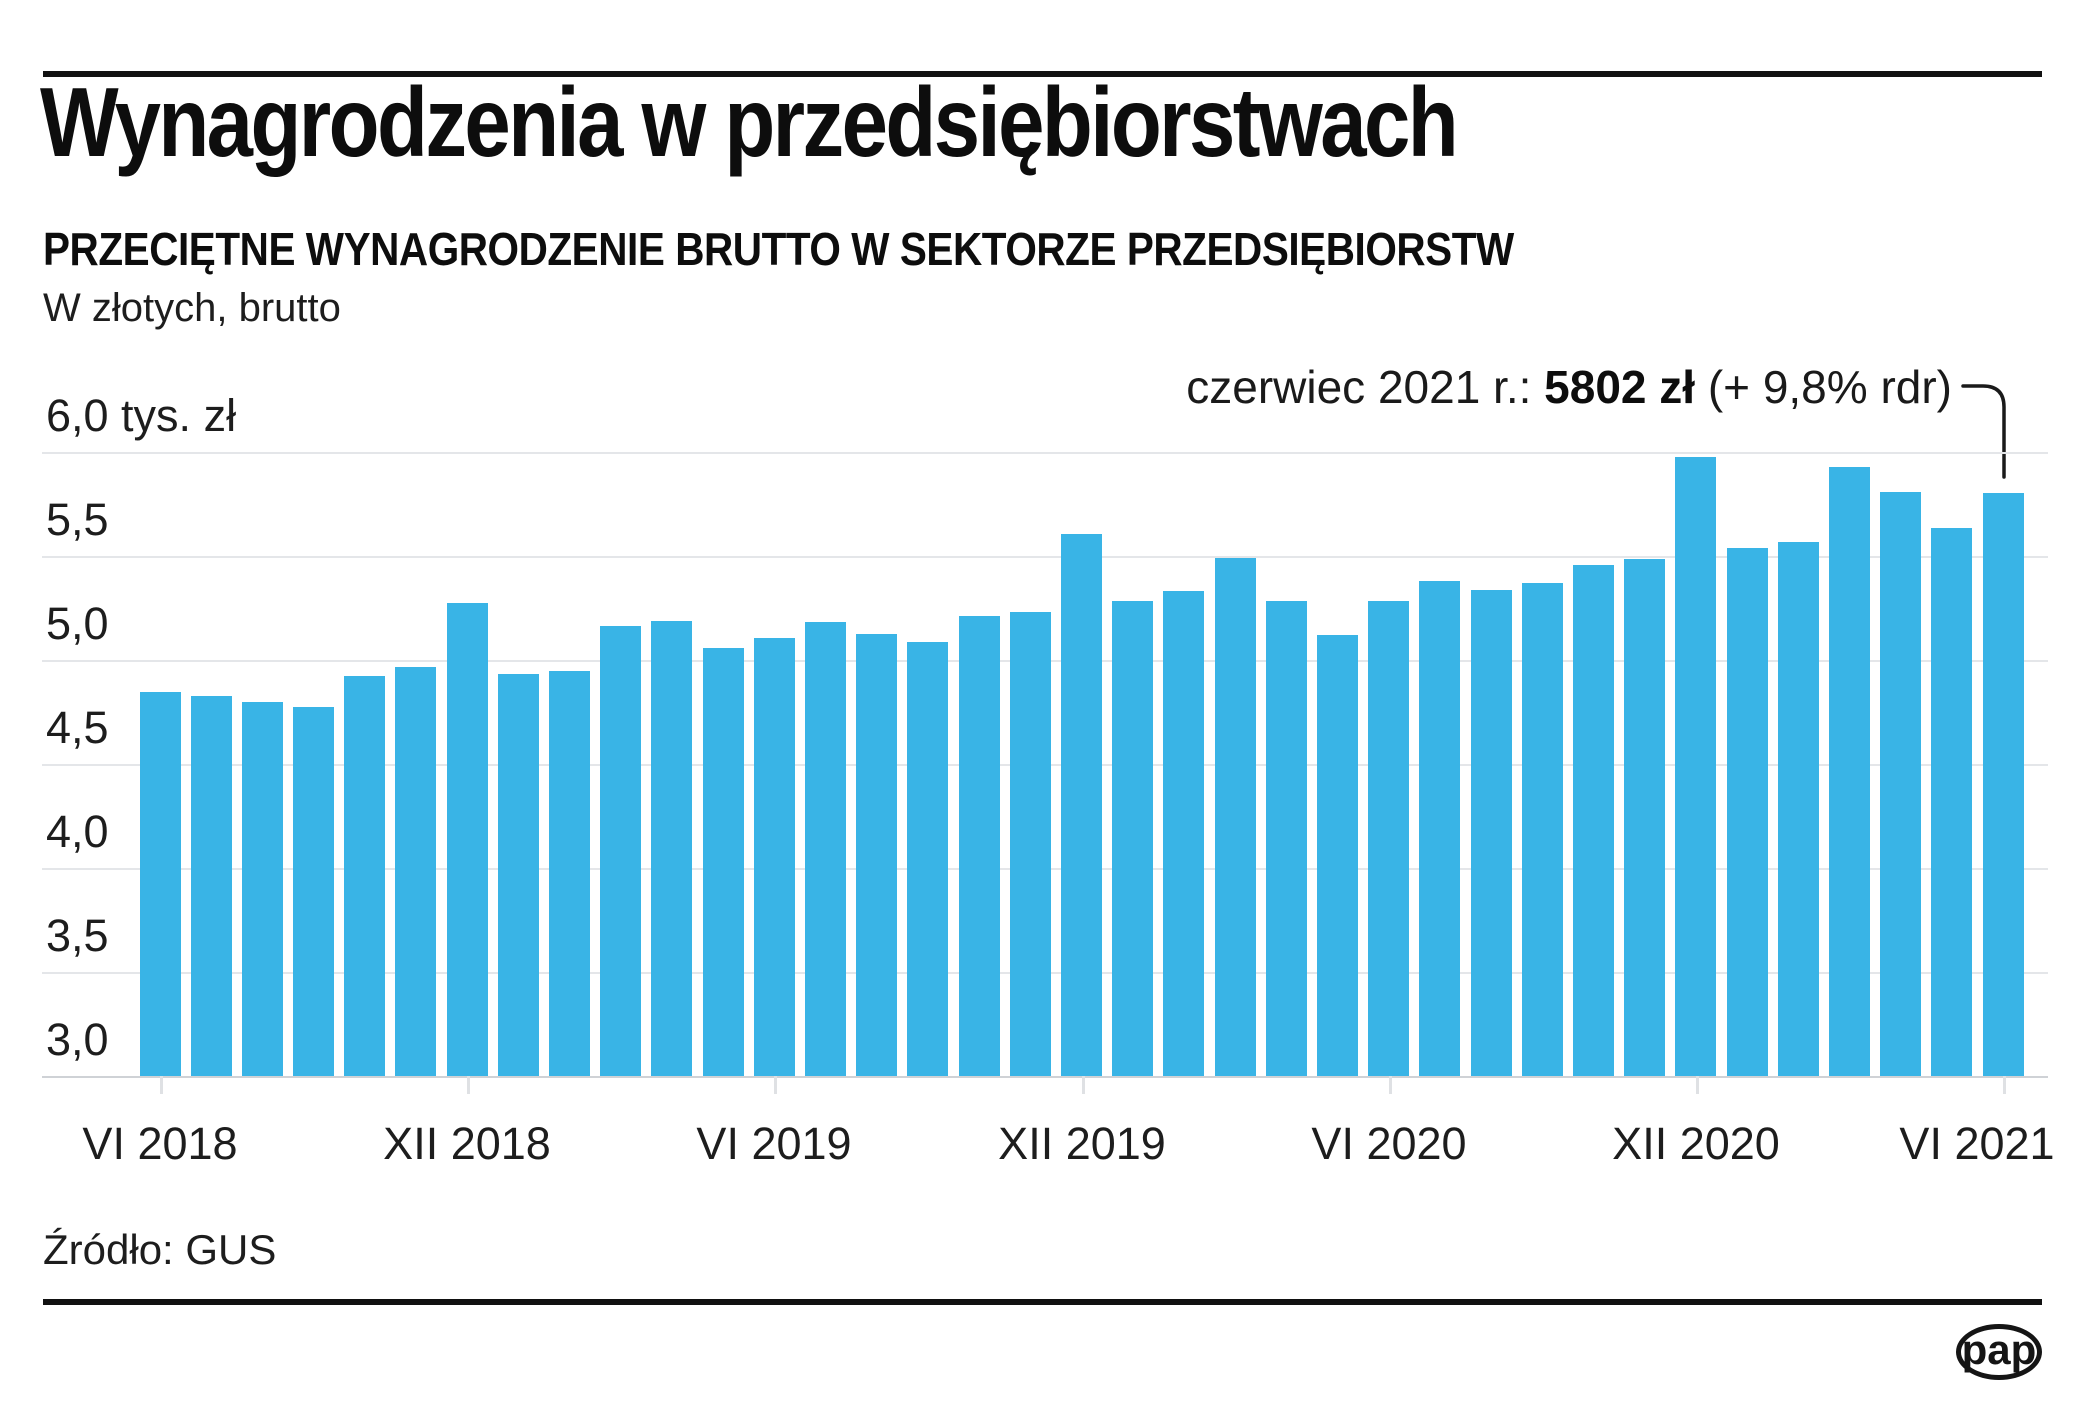 This screenshot has height=1418, width=2084. I want to click on bar-III-2020, so click(1235, 817).